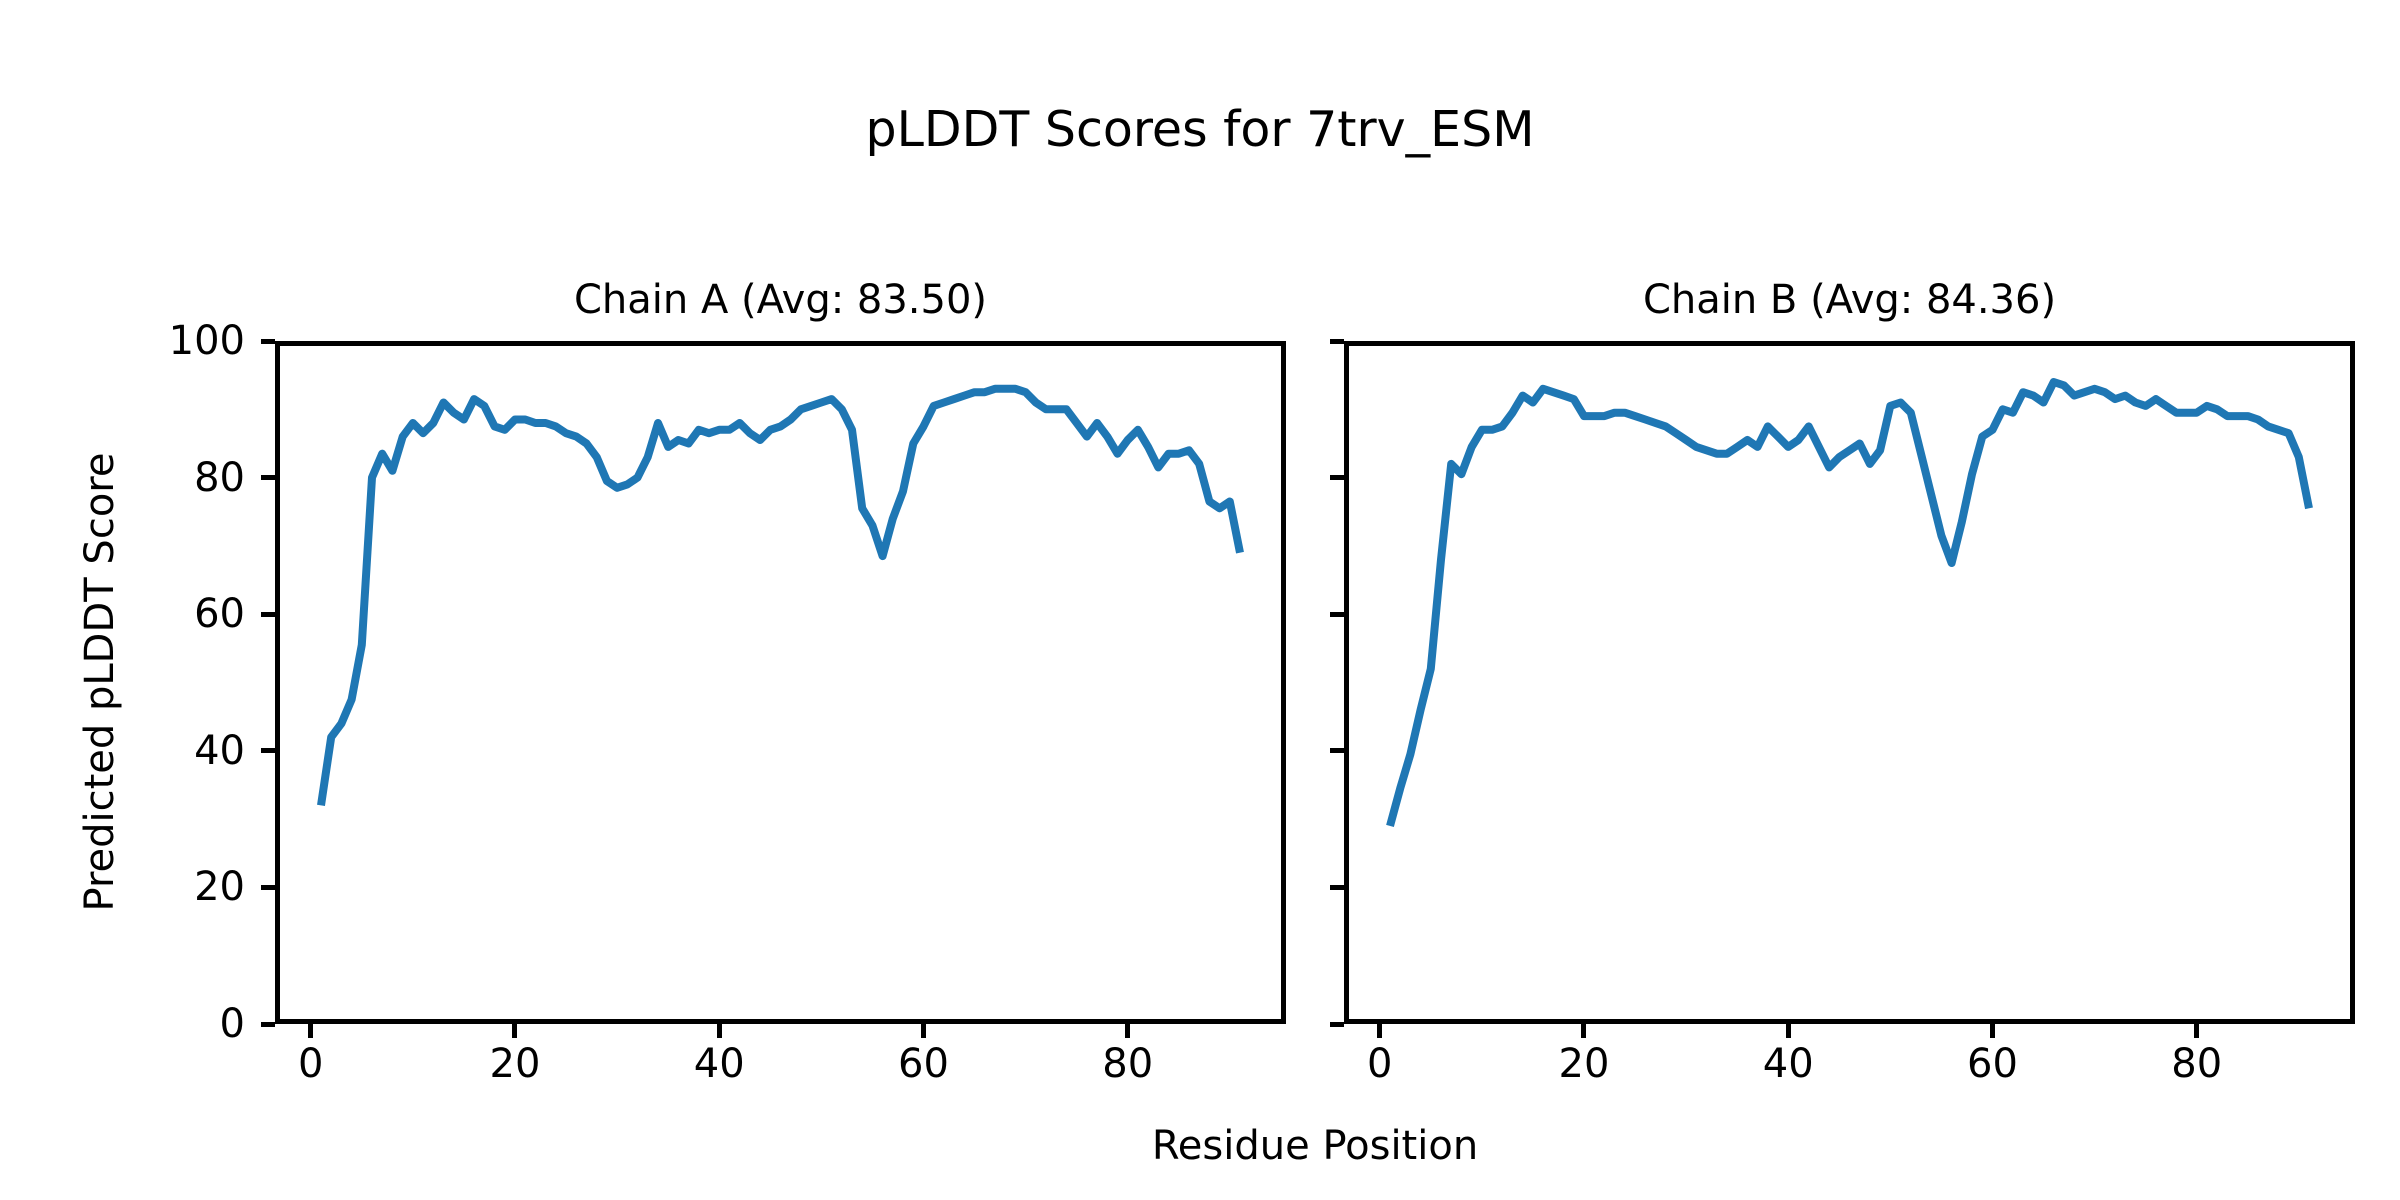 This screenshot has width=2400, height=1200. Describe the element at coordinates (780, 595) in the screenshot. I see `plddt-line-chain-a` at that location.